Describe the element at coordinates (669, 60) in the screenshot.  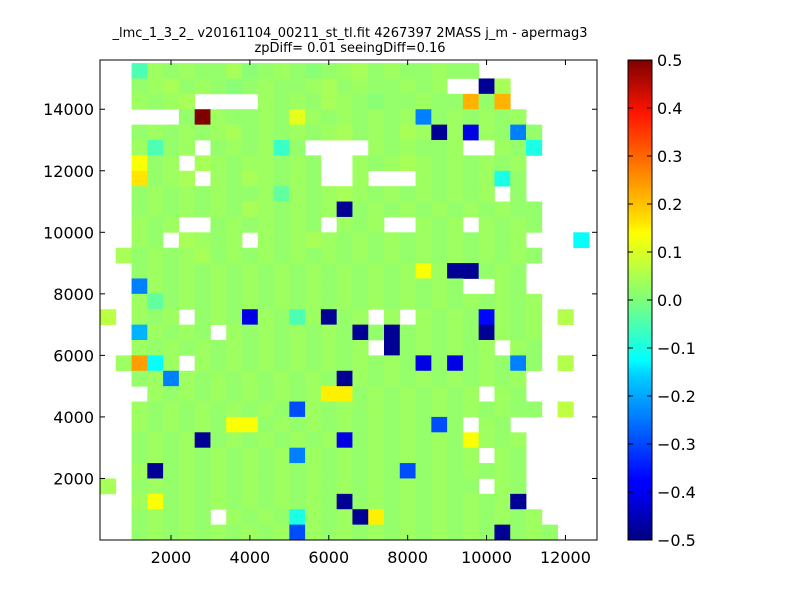
I see `colorbar-tick-label: 0.5` at that location.